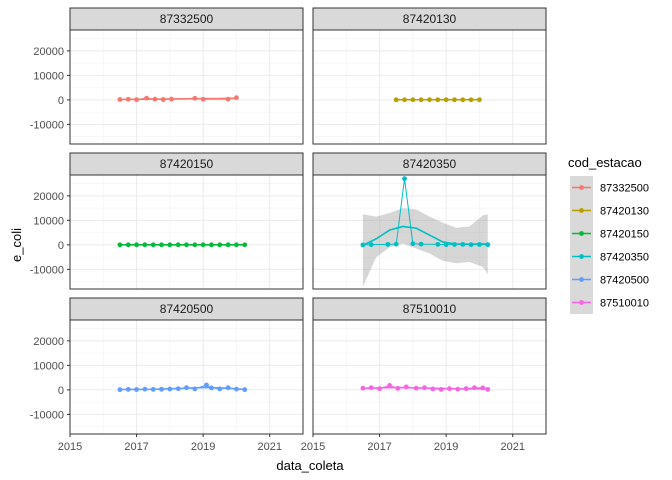 This screenshot has height=480, width=672. I want to click on facet-panel: 87332500 -10000 0 10000 20000, so click(167, 76).